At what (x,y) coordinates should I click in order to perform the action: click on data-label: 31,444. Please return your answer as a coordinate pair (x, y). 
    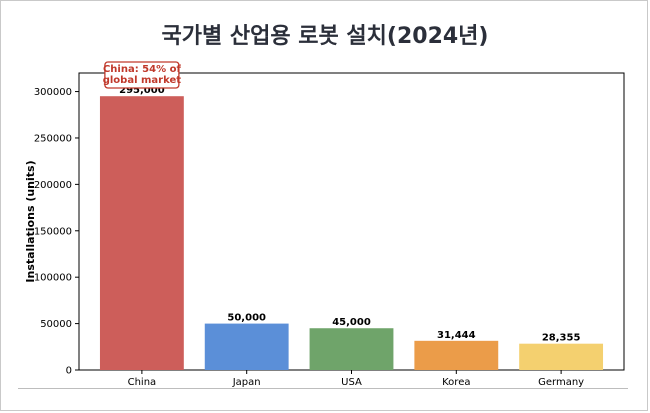
    Looking at the image, I should click on (456, 335).